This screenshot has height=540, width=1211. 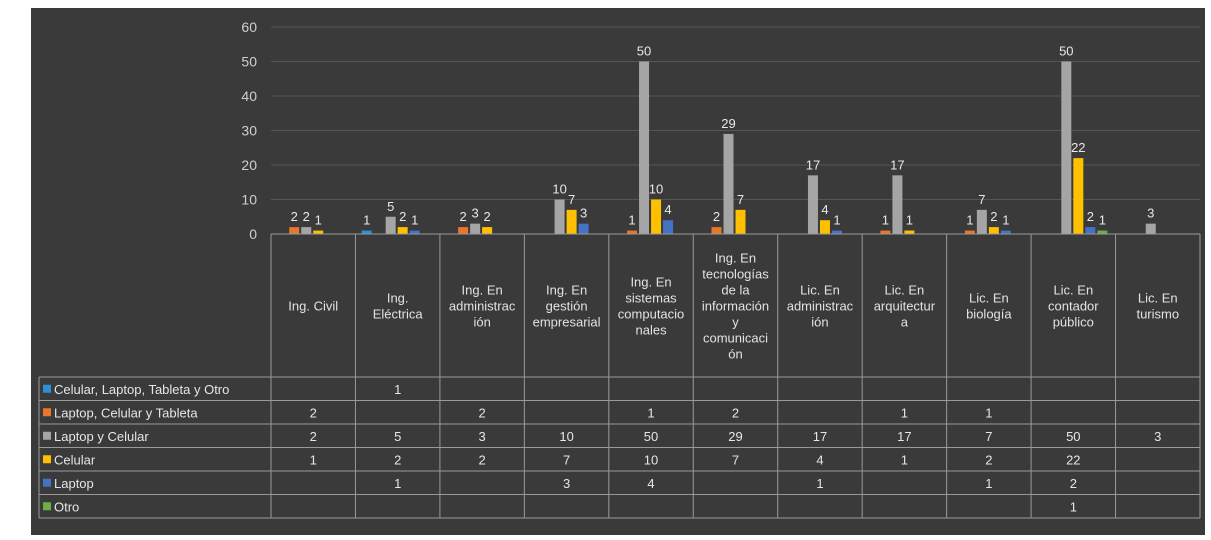 I want to click on category-label: Eléctrica, so click(x=398, y=314).